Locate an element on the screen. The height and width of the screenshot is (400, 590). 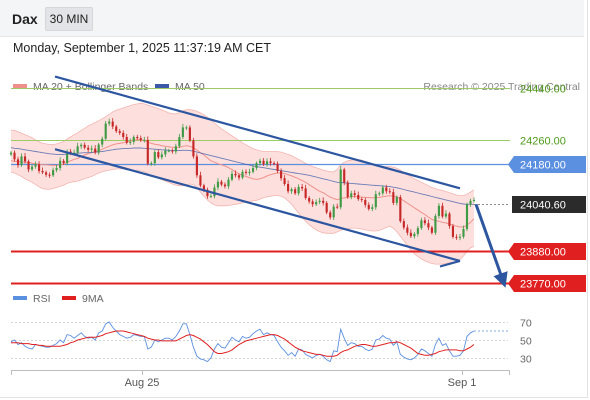
ma50-line is located at coordinates (242, 176).